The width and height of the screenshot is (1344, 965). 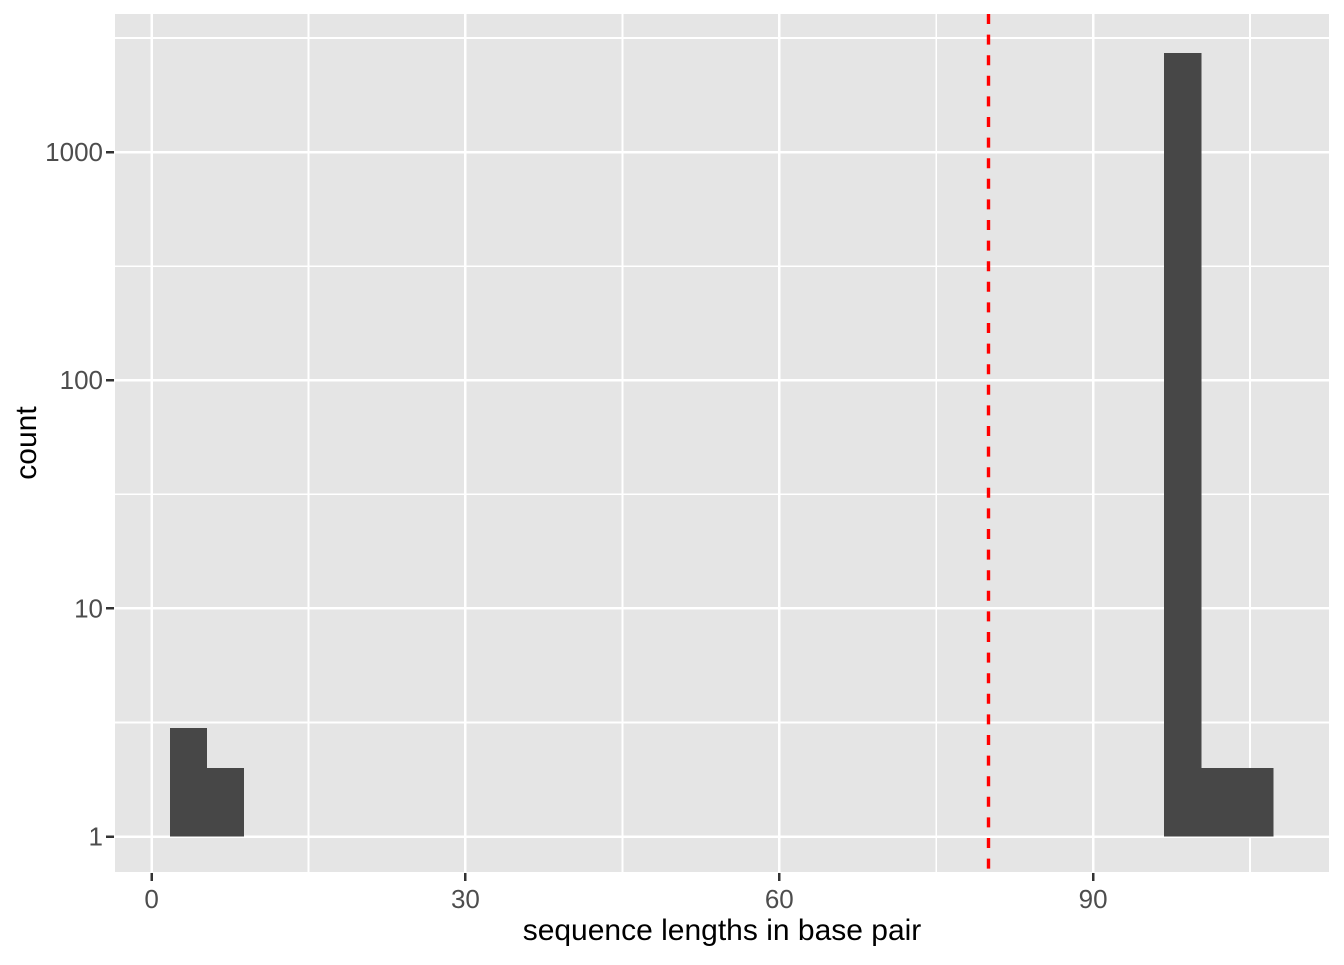 I want to click on y-tick-labels: 1 10 100 1000, so click(x=74, y=494).